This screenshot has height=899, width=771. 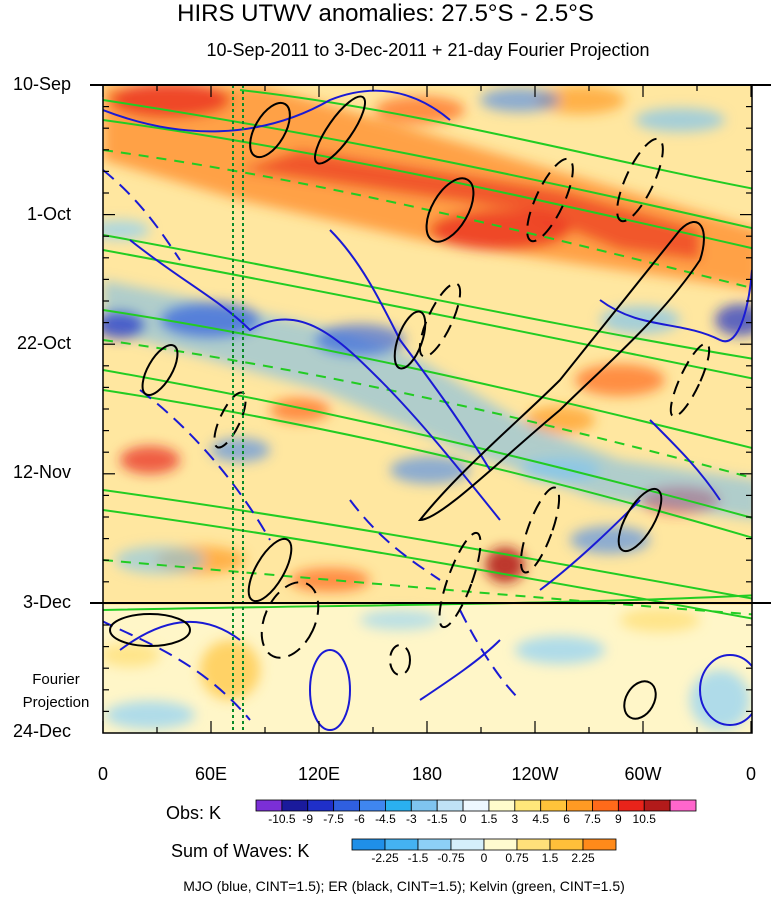 I want to click on y-tick-label: 10-Sep, so click(x=41, y=84).